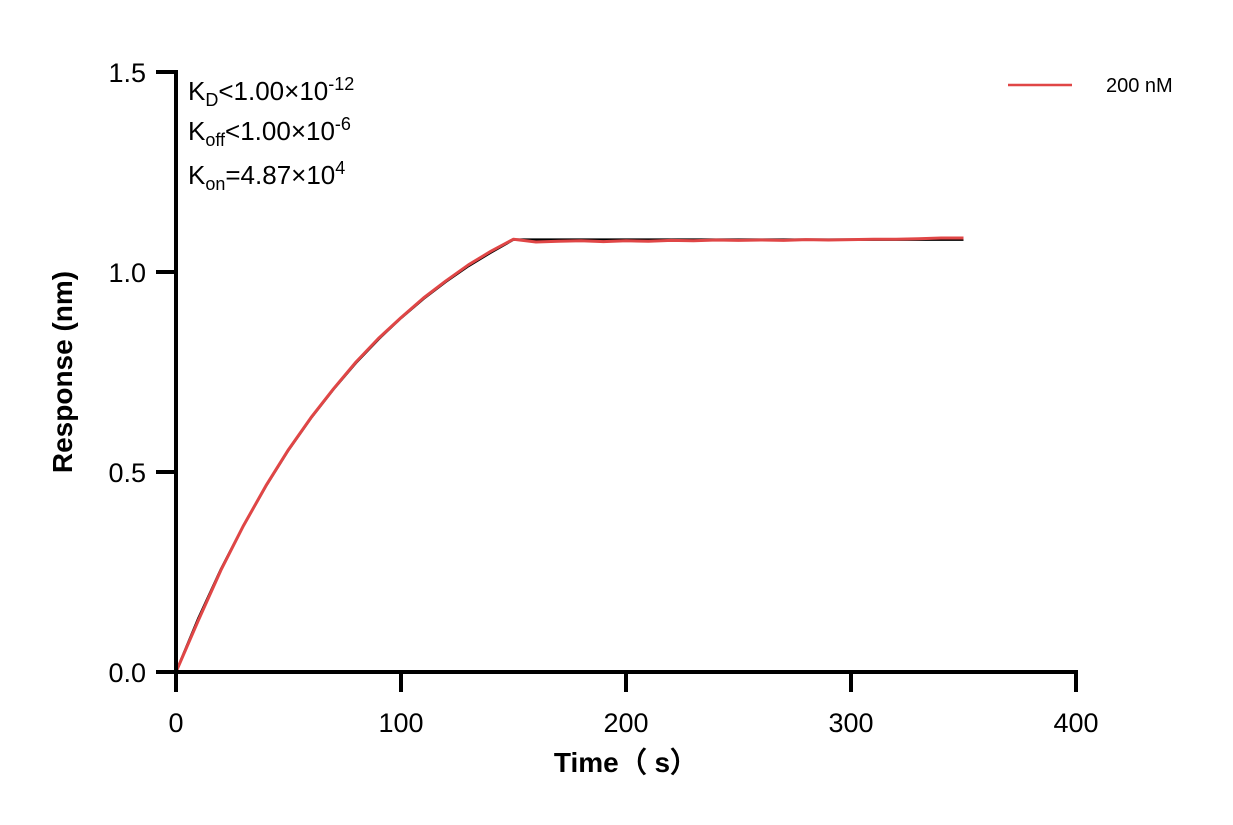 The height and width of the screenshot is (825, 1233). I want to click on x-tick-label: 400, so click(1075, 723).